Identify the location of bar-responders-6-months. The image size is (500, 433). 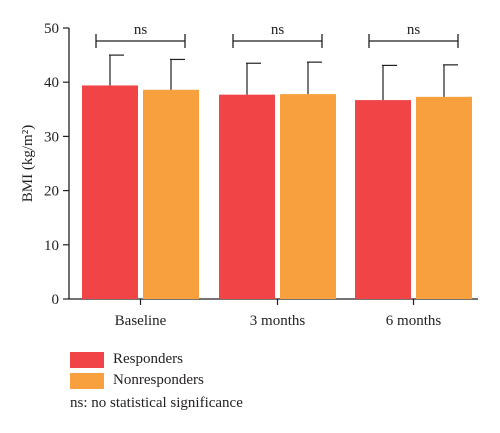
(383, 199).